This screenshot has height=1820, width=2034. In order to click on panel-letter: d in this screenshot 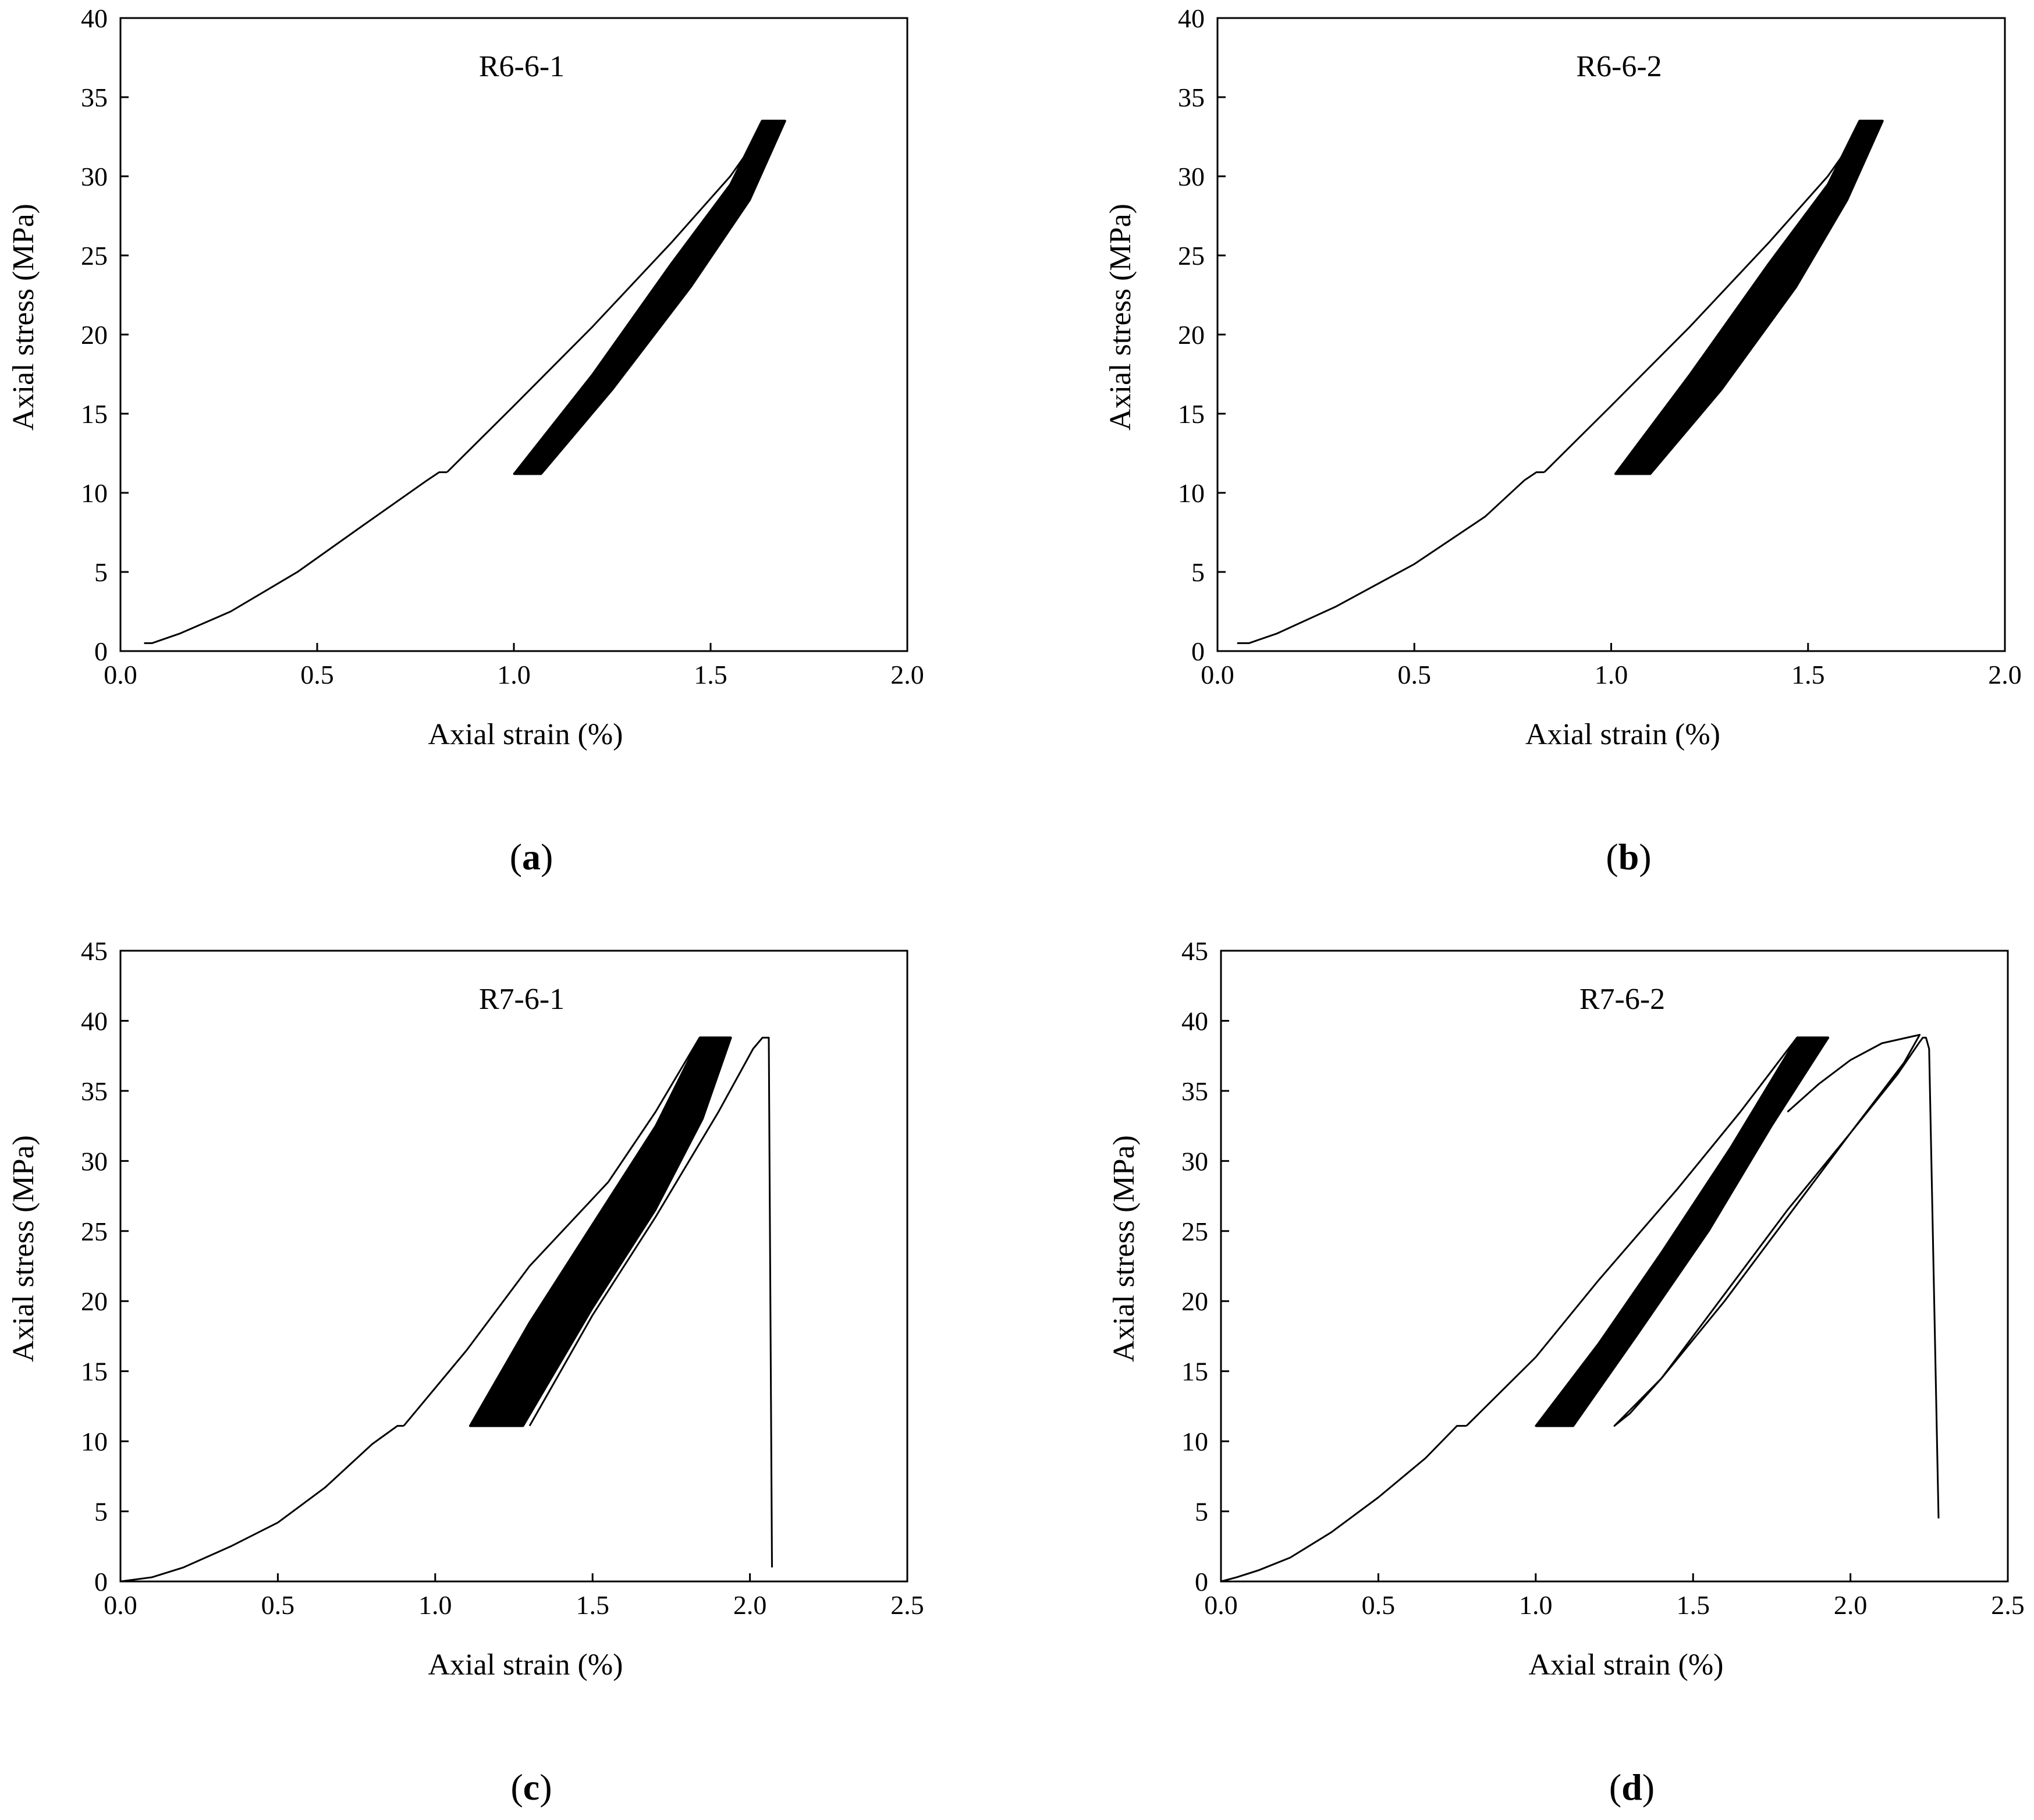, I will do `click(1631, 1787)`.